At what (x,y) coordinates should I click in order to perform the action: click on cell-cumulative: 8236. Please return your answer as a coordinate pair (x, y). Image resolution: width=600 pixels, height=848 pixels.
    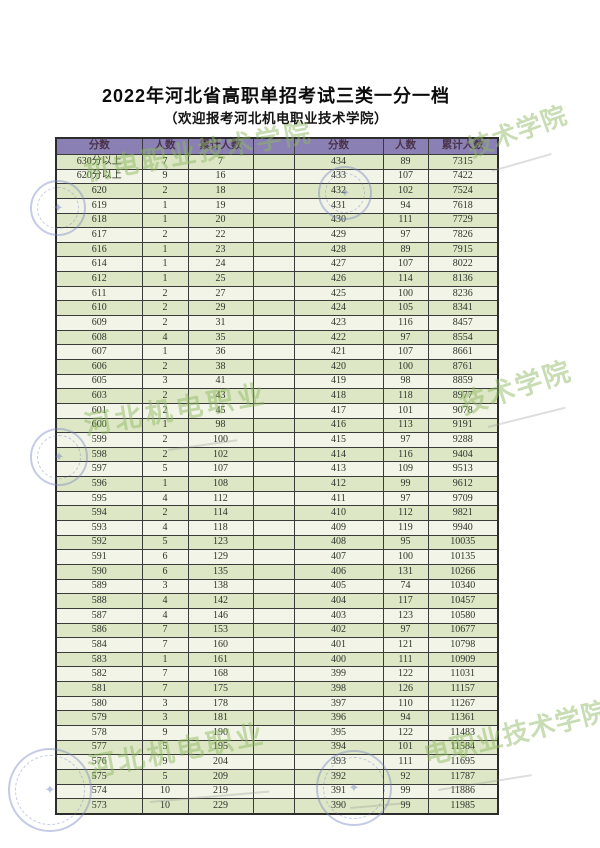
    Looking at the image, I should click on (463, 293).